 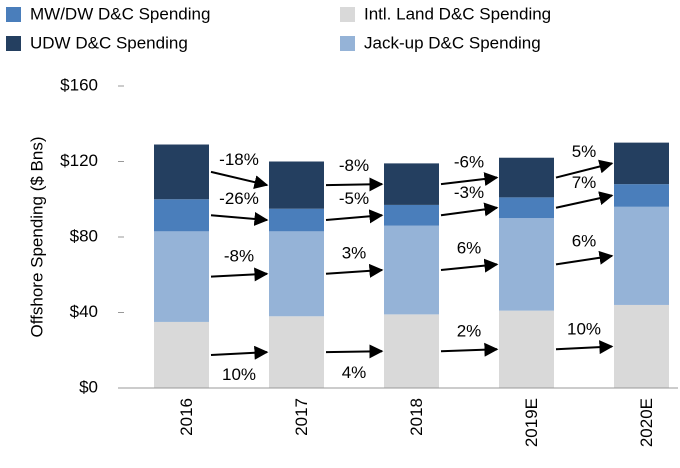 What do you see at coordinates (239, 159) in the screenshot?
I see `change-label: -18%` at bounding box center [239, 159].